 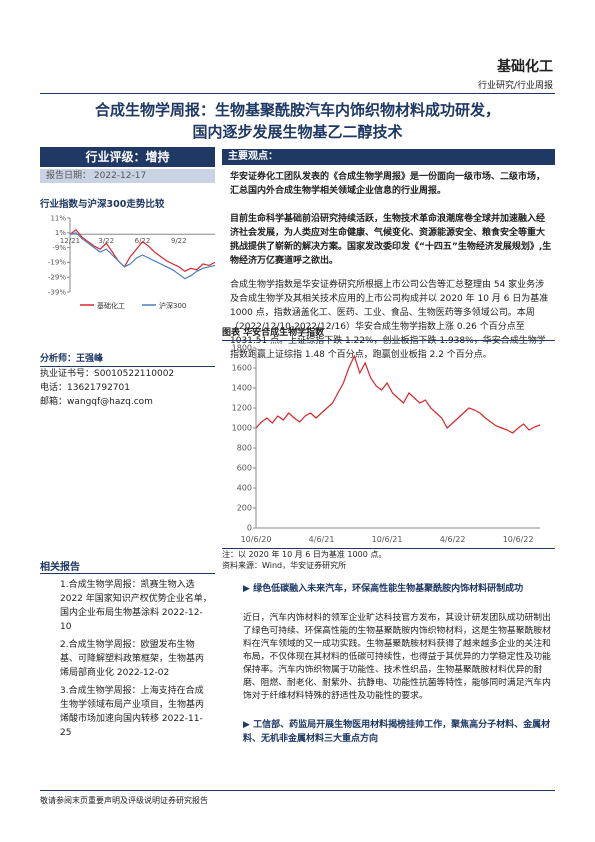 What do you see at coordinates (85, 388) in the screenshot?
I see `info: 电话：13621792701` at bounding box center [85, 388].